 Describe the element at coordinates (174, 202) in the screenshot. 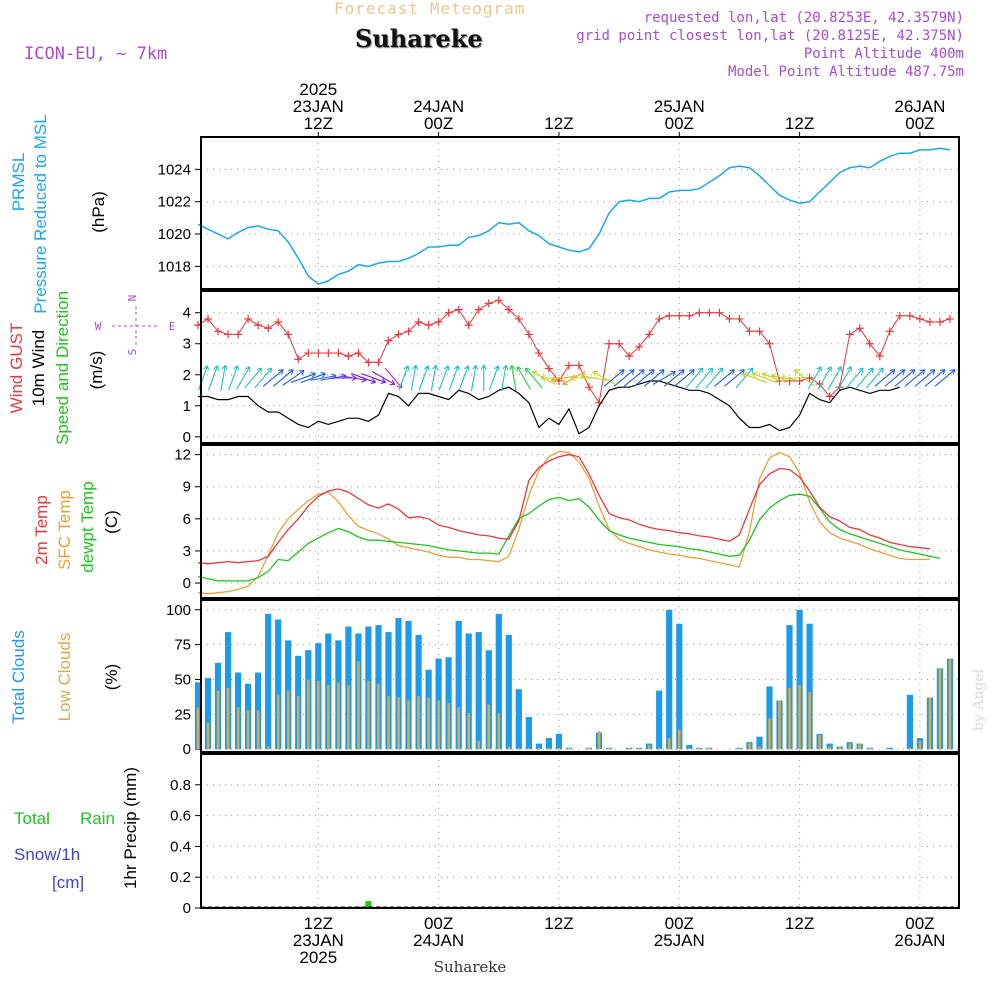

I see `y-tick-label: 1022` at that location.